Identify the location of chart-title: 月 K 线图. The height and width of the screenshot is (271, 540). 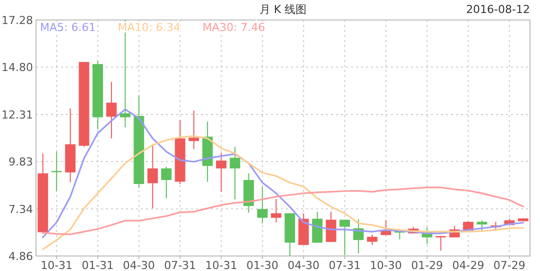
(283, 9).